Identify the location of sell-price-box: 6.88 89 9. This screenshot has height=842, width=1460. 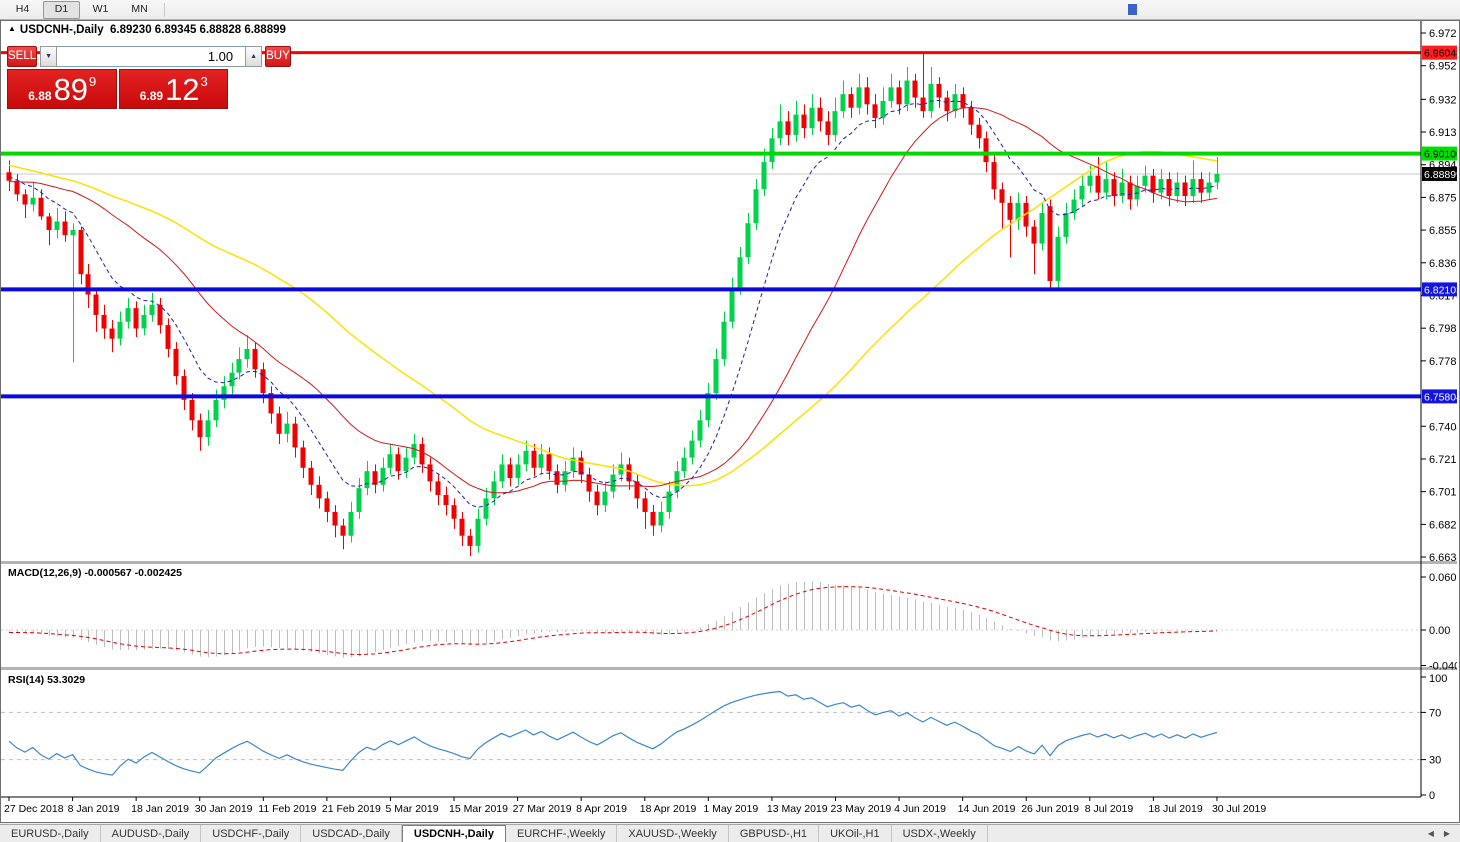
(62, 89).